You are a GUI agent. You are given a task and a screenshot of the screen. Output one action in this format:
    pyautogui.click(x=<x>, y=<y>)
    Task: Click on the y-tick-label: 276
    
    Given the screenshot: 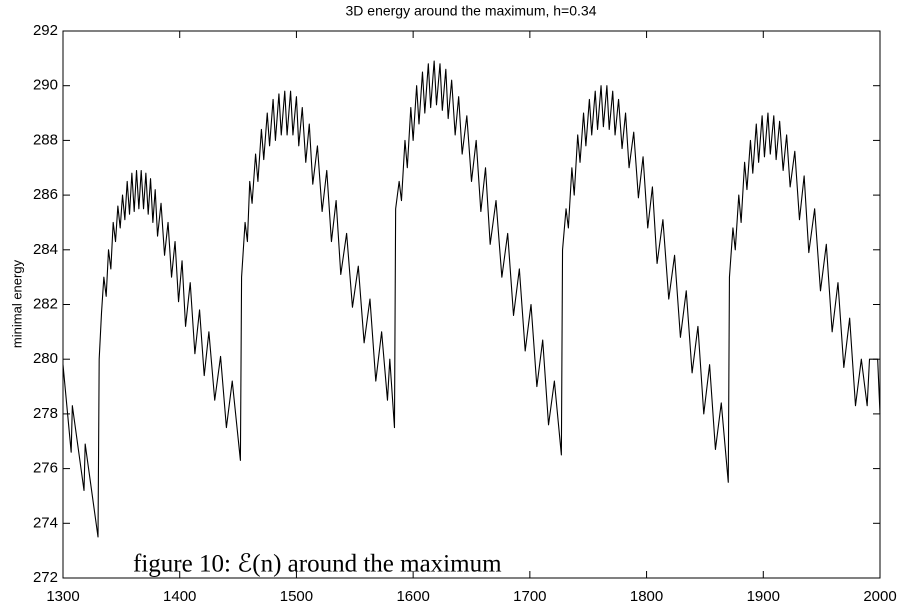 What is the action you would take?
    pyautogui.click(x=45, y=468)
    